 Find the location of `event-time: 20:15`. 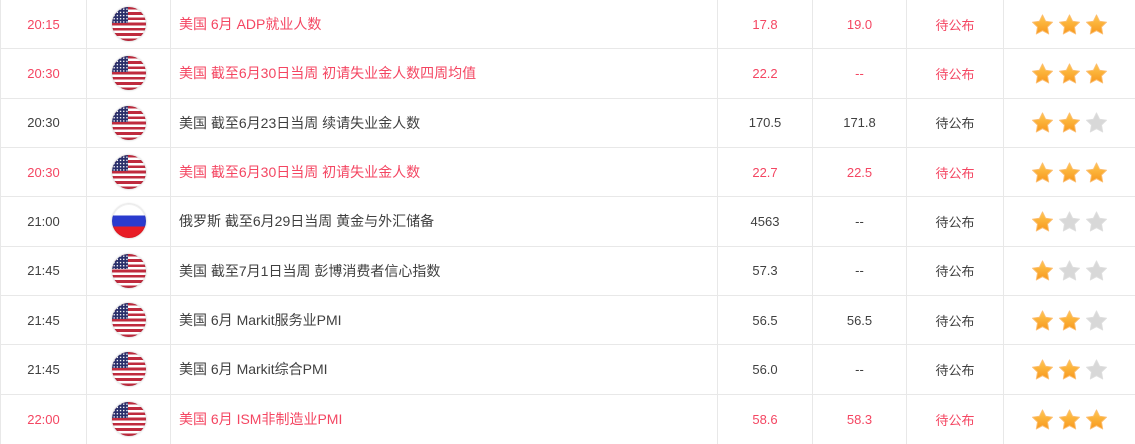

event-time: 20:15 is located at coordinates (43, 24).